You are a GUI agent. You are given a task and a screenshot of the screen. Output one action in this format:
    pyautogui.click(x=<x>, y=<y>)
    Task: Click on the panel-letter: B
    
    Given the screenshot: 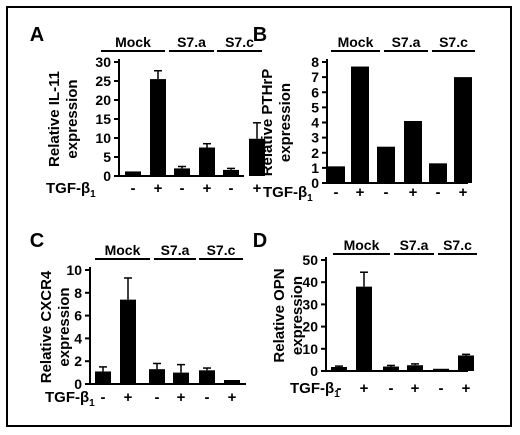 What is the action you would take?
    pyautogui.click(x=260, y=35)
    